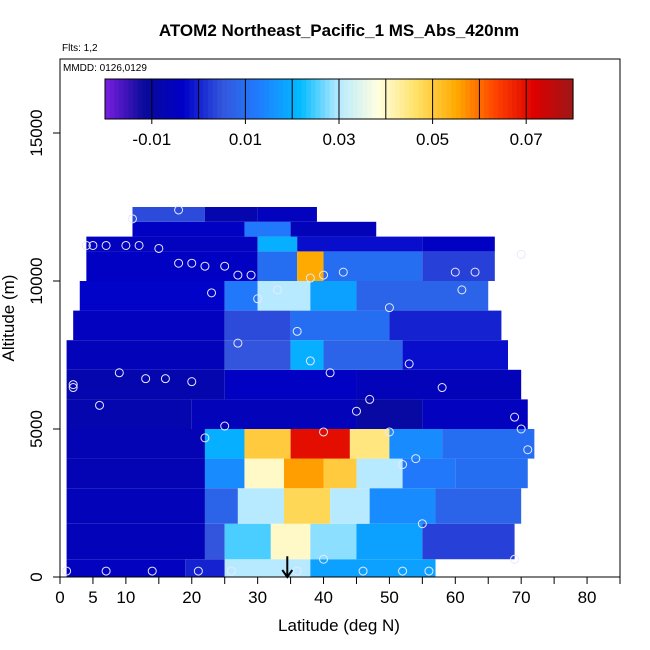 This screenshot has height=650, width=650. What do you see at coordinates (587, 597) in the screenshot?
I see `x-tick-label-9: 80` at bounding box center [587, 597].